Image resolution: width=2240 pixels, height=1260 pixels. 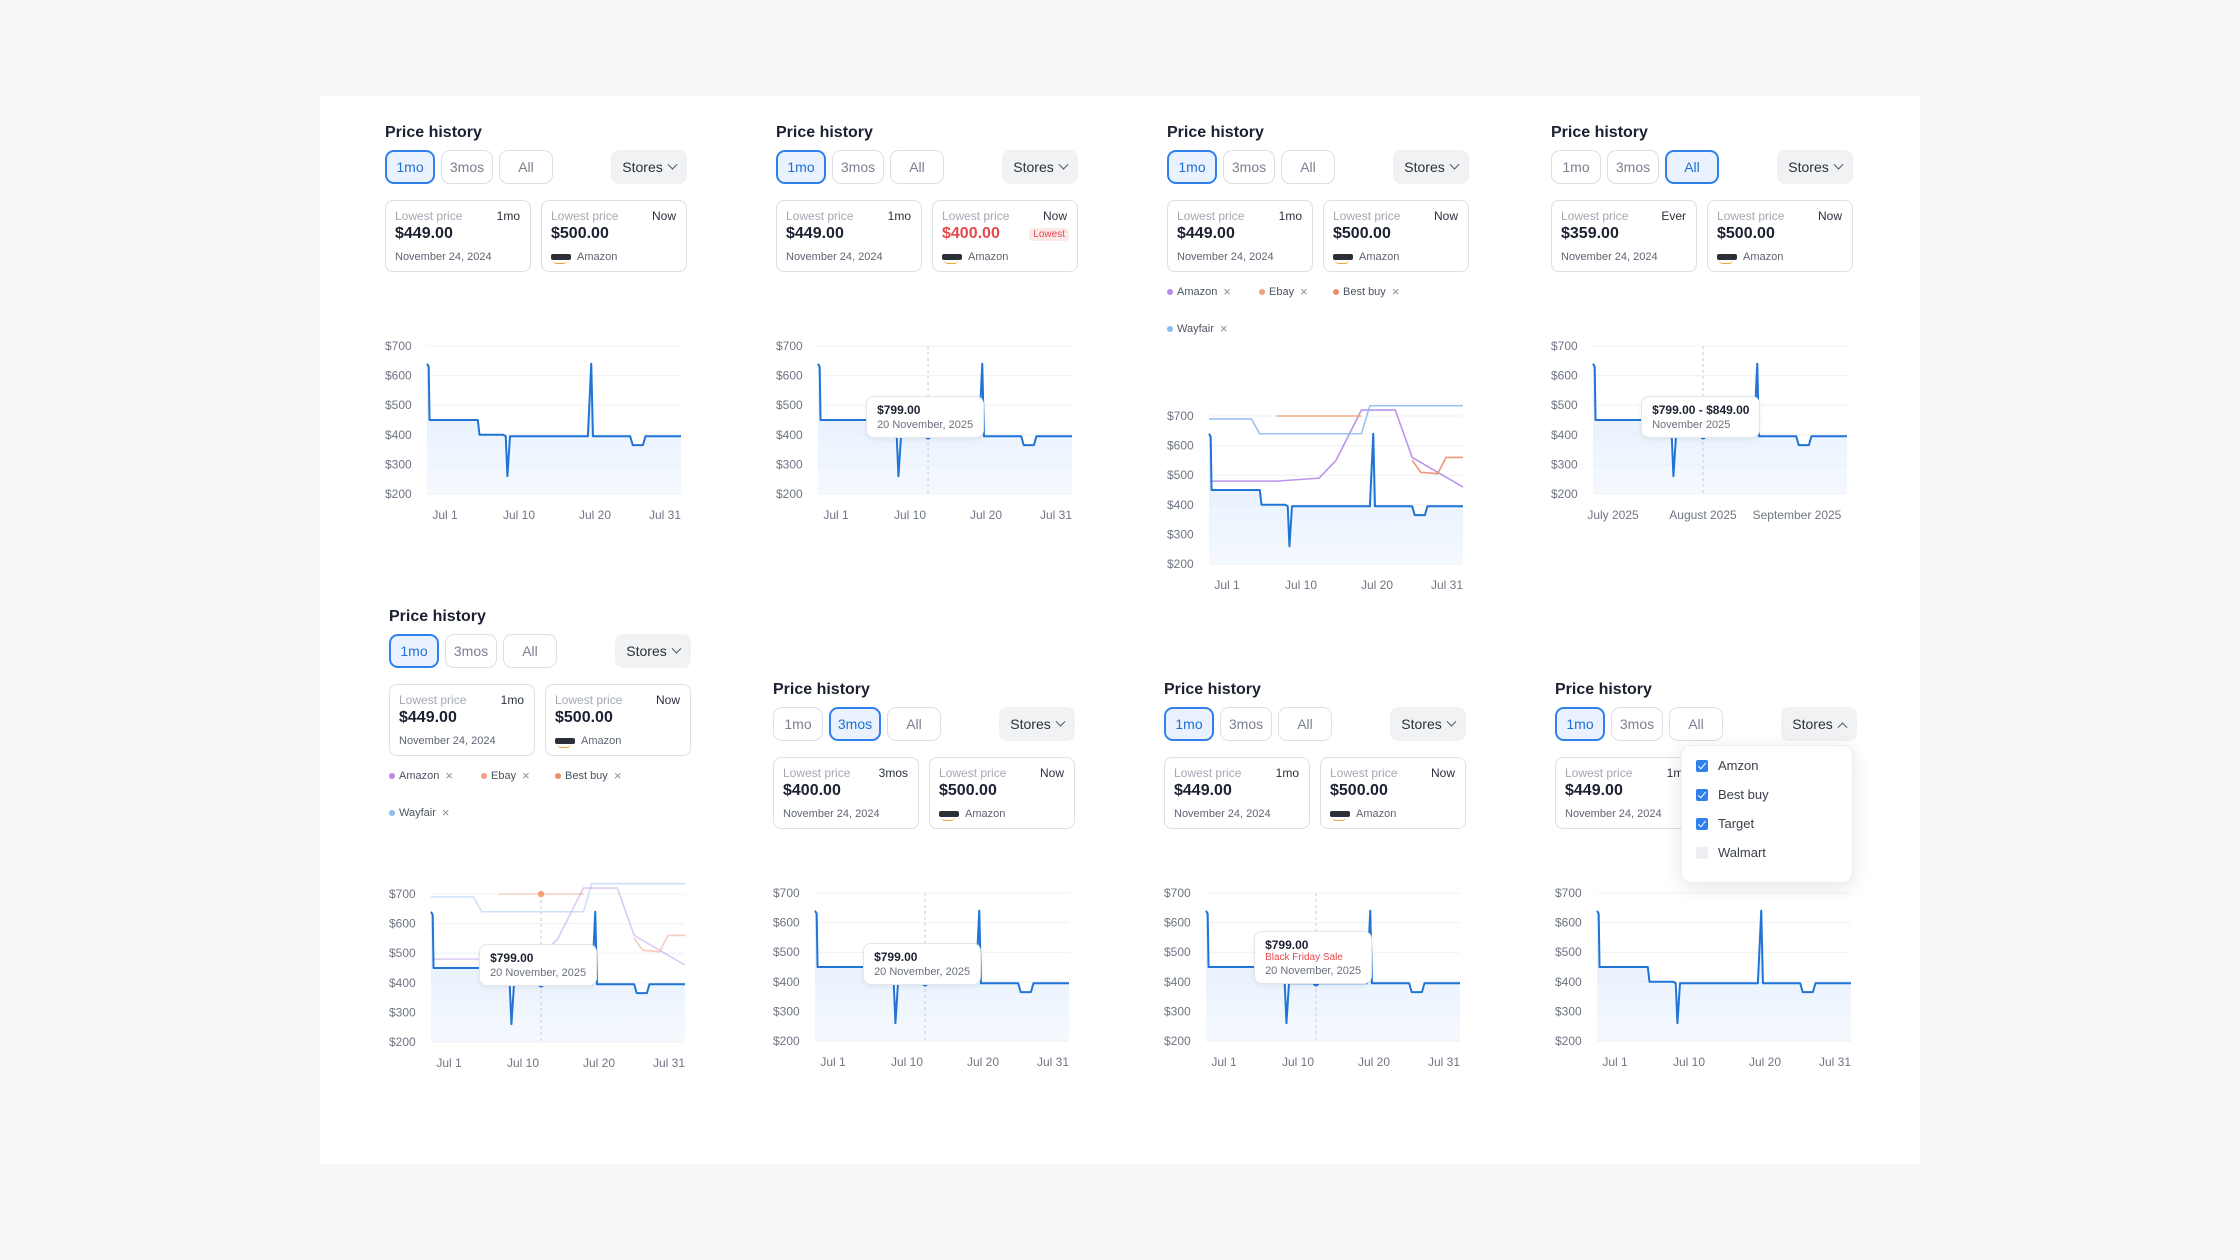 What do you see at coordinates (1701, 417) in the screenshot?
I see `chart-tooltip: $799.00 - $849.00 November 2025` at bounding box center [1701, 417].